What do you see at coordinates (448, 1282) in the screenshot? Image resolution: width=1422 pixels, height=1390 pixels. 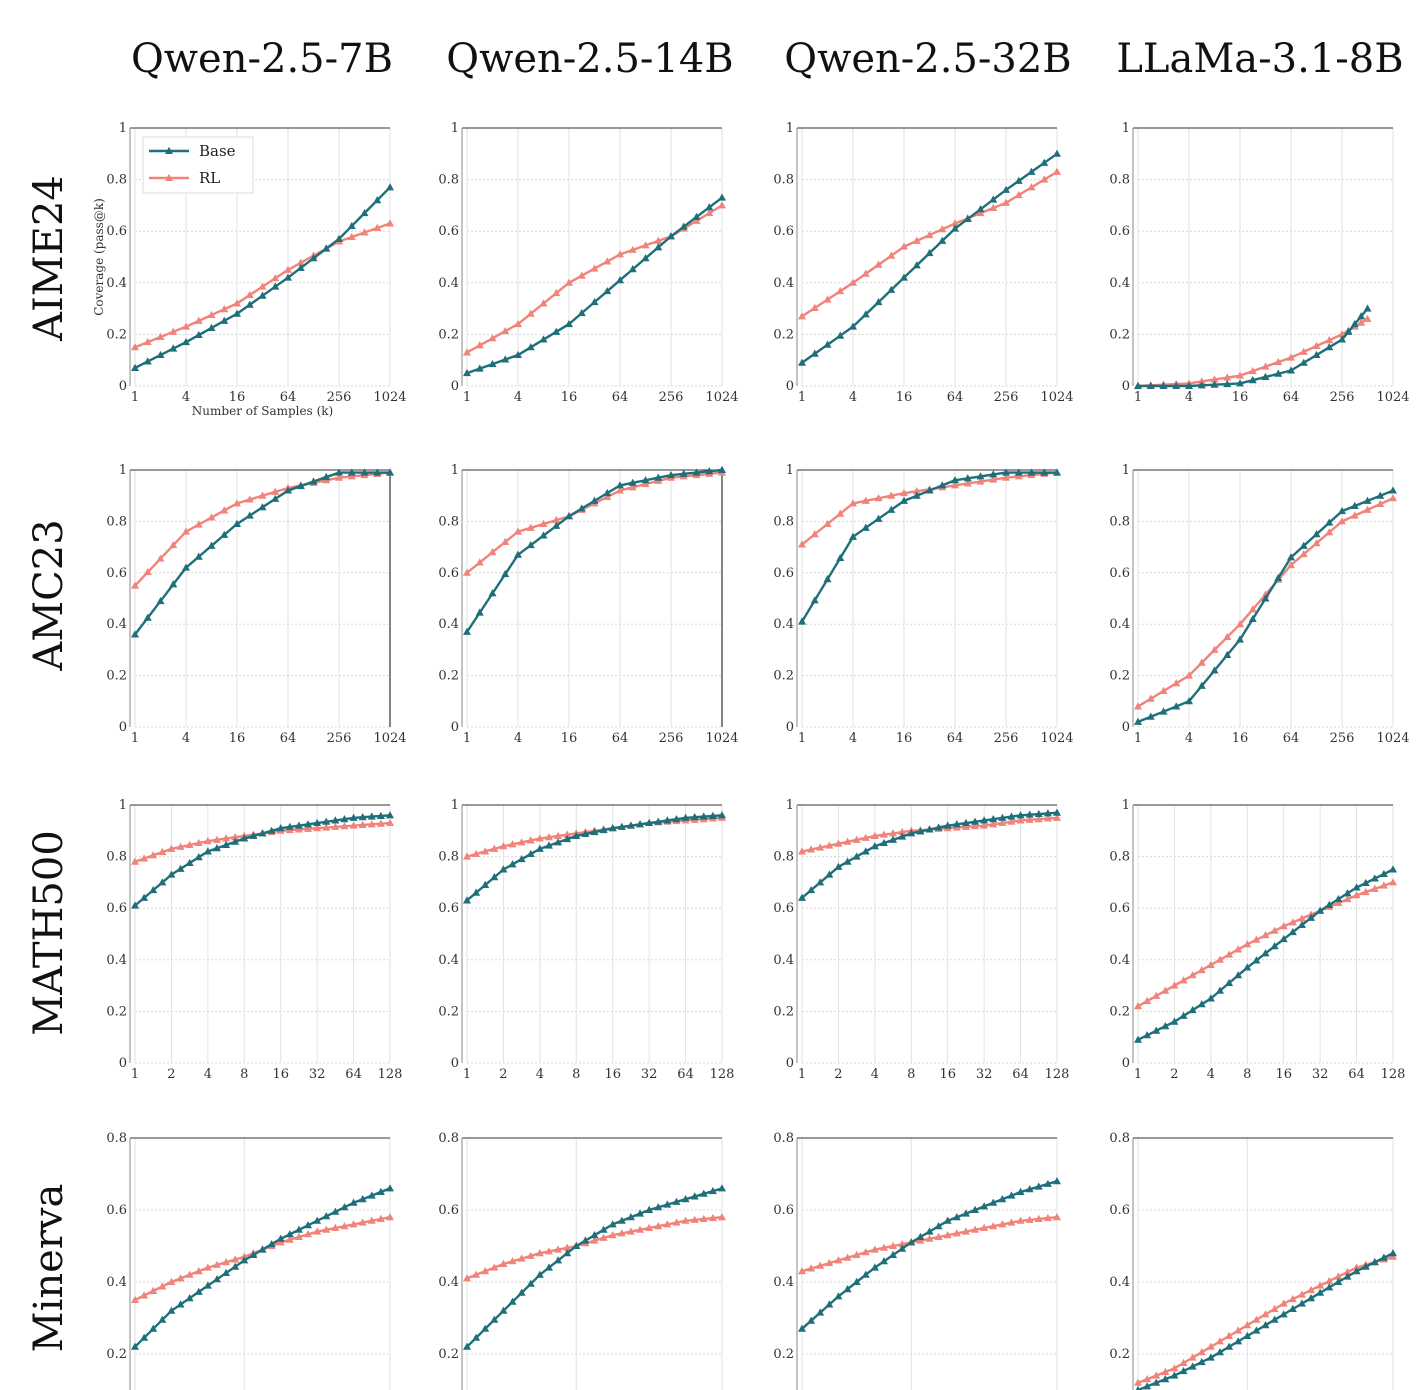 I see `y-tick-label: 0.4` at bounding box center [448, 1282].